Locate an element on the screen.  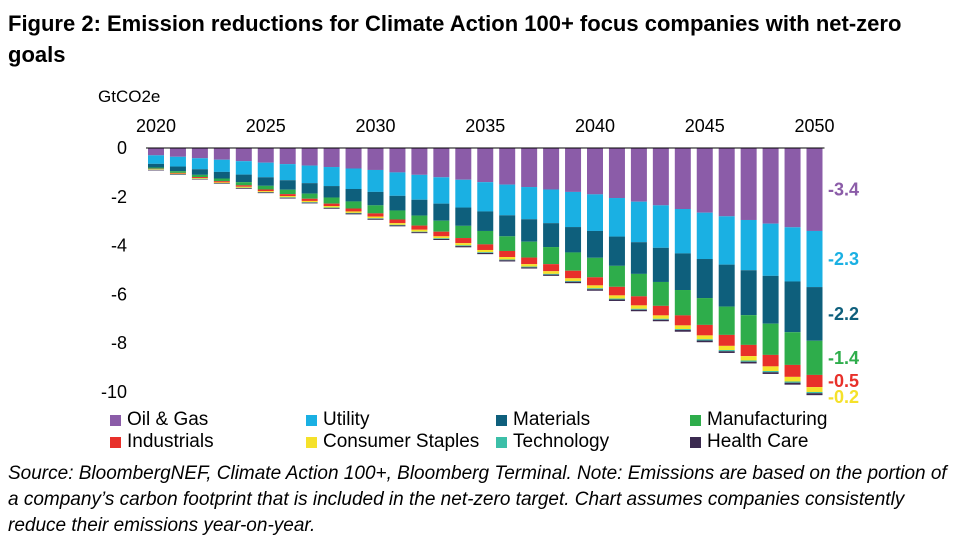
bar-manufacturing-2020 is located at coordinates (156, 168).